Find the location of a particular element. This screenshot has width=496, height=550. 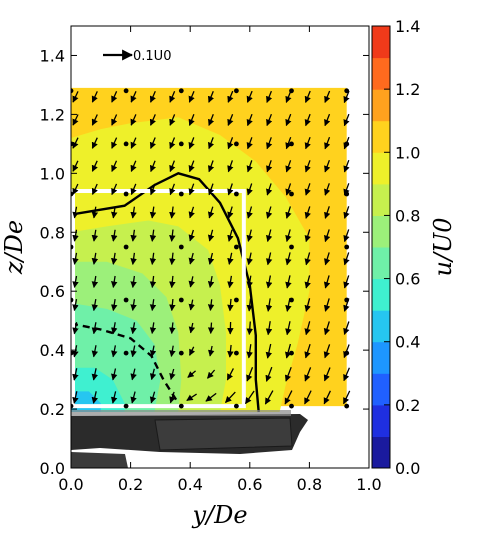

x-axis-label: y/De is located at coordinates (219, 515).